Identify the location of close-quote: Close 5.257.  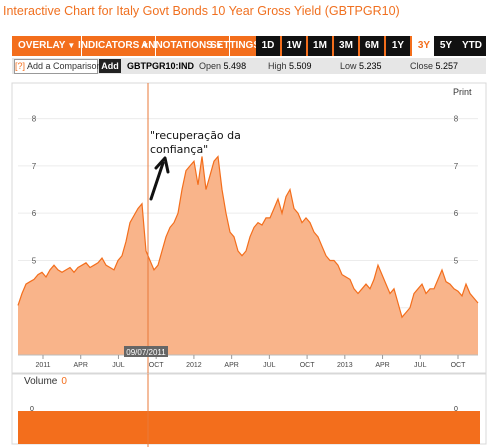
(434, 66).